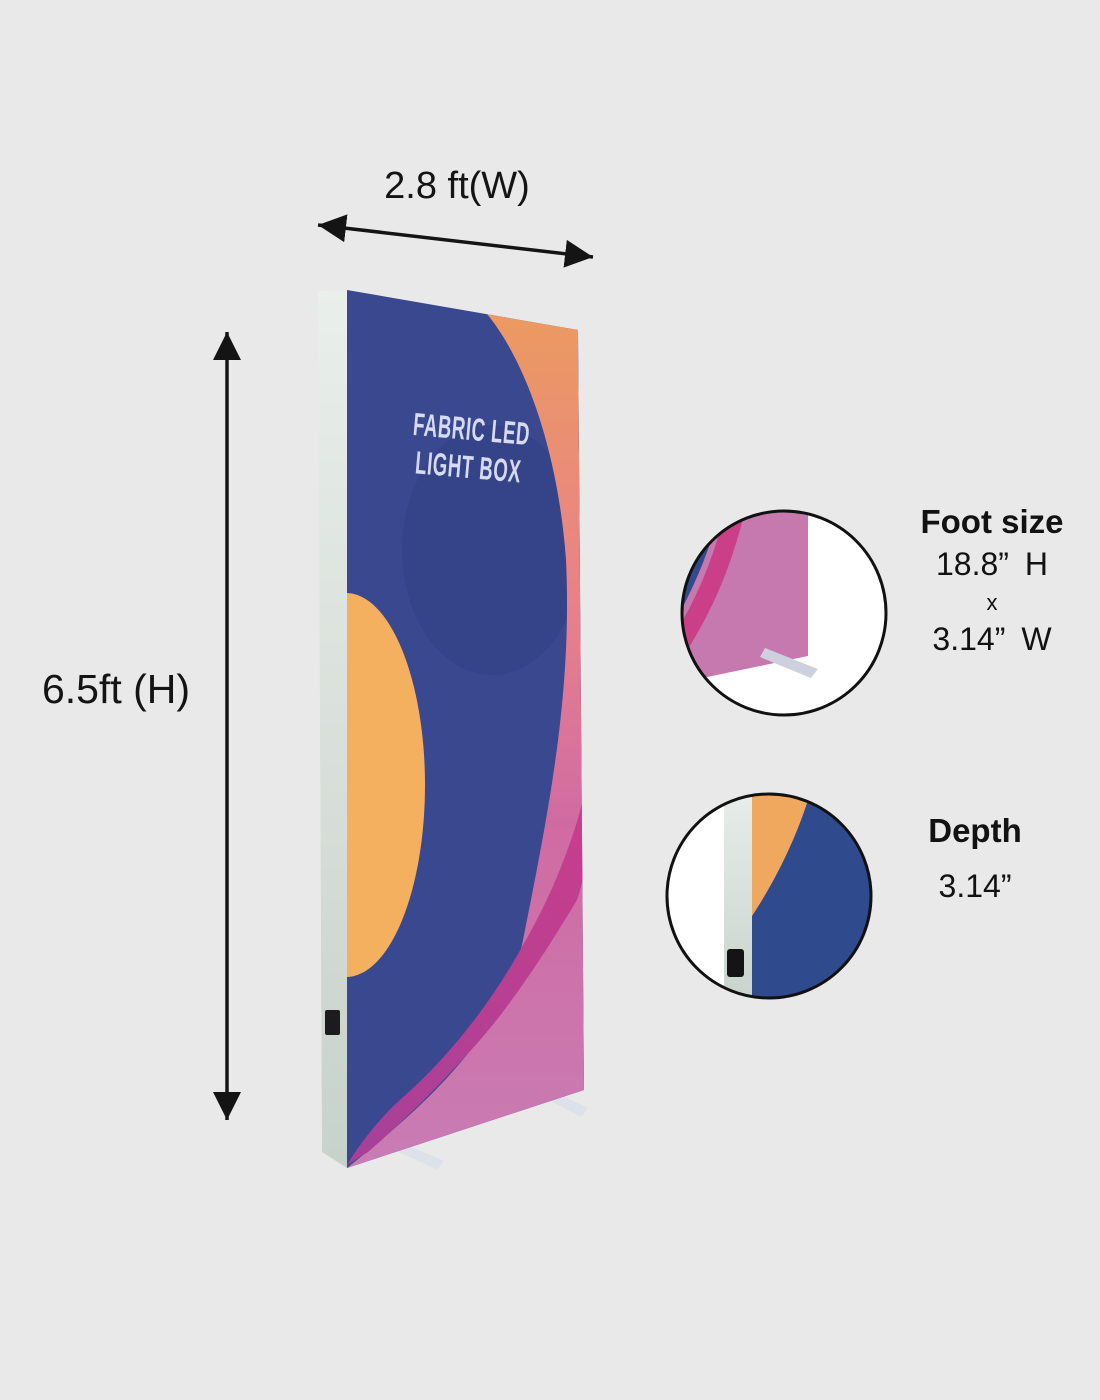 This screenshot has width=1100, height=1400. Describe the element at coordinates (492, 550) in the screenshot. I see `banner-dark-halo` at that location.